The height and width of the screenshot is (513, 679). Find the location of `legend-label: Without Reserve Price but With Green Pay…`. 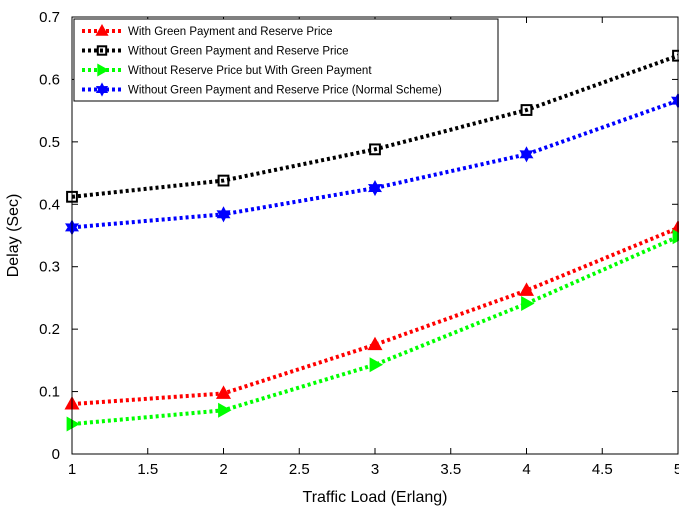

legend-label: Without Reserve Price but With Green Pay… is located at coordinates (250, 71).